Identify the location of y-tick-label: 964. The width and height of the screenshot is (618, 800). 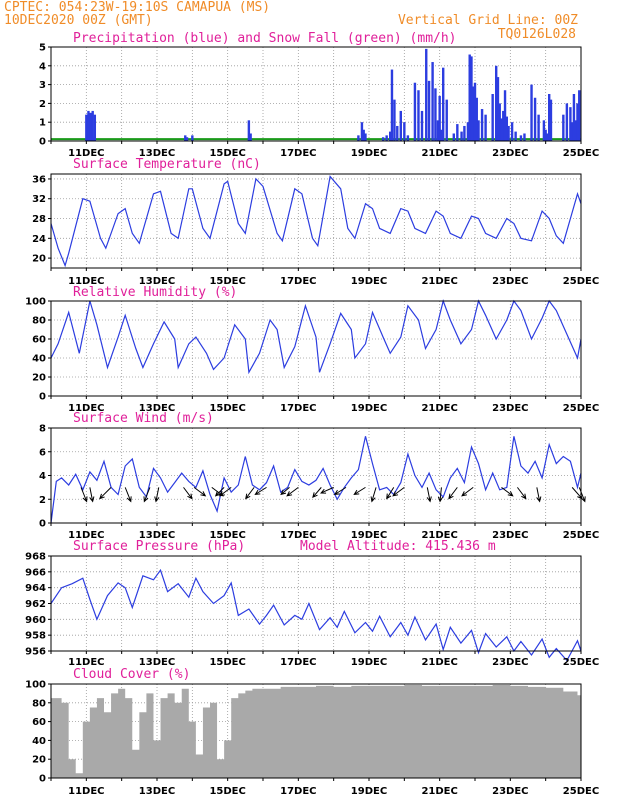
(35, 588).